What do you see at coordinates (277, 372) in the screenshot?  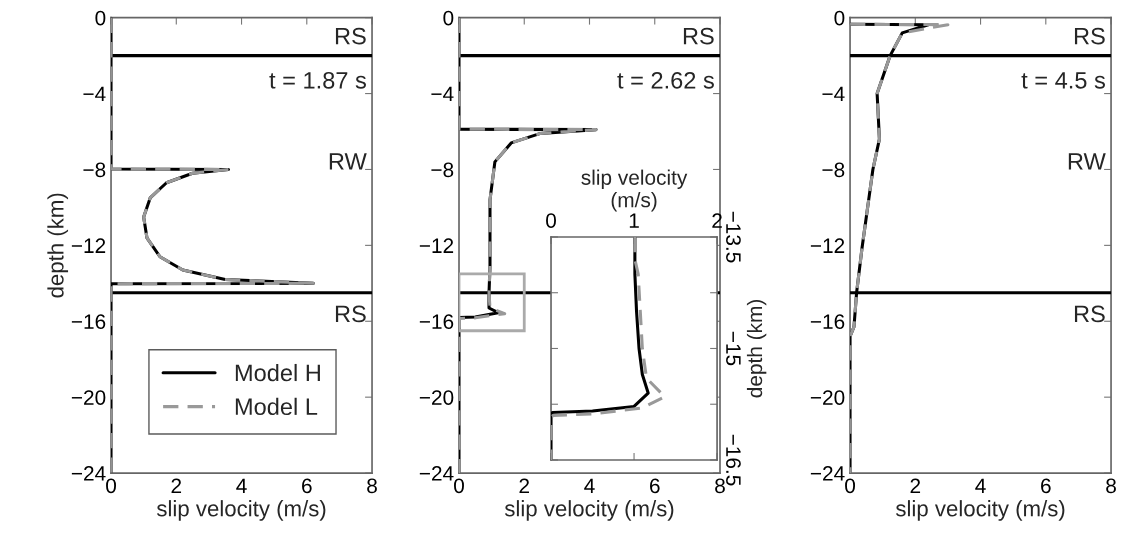 I see `legend-label: Model H` at bounding box center [277, 372].